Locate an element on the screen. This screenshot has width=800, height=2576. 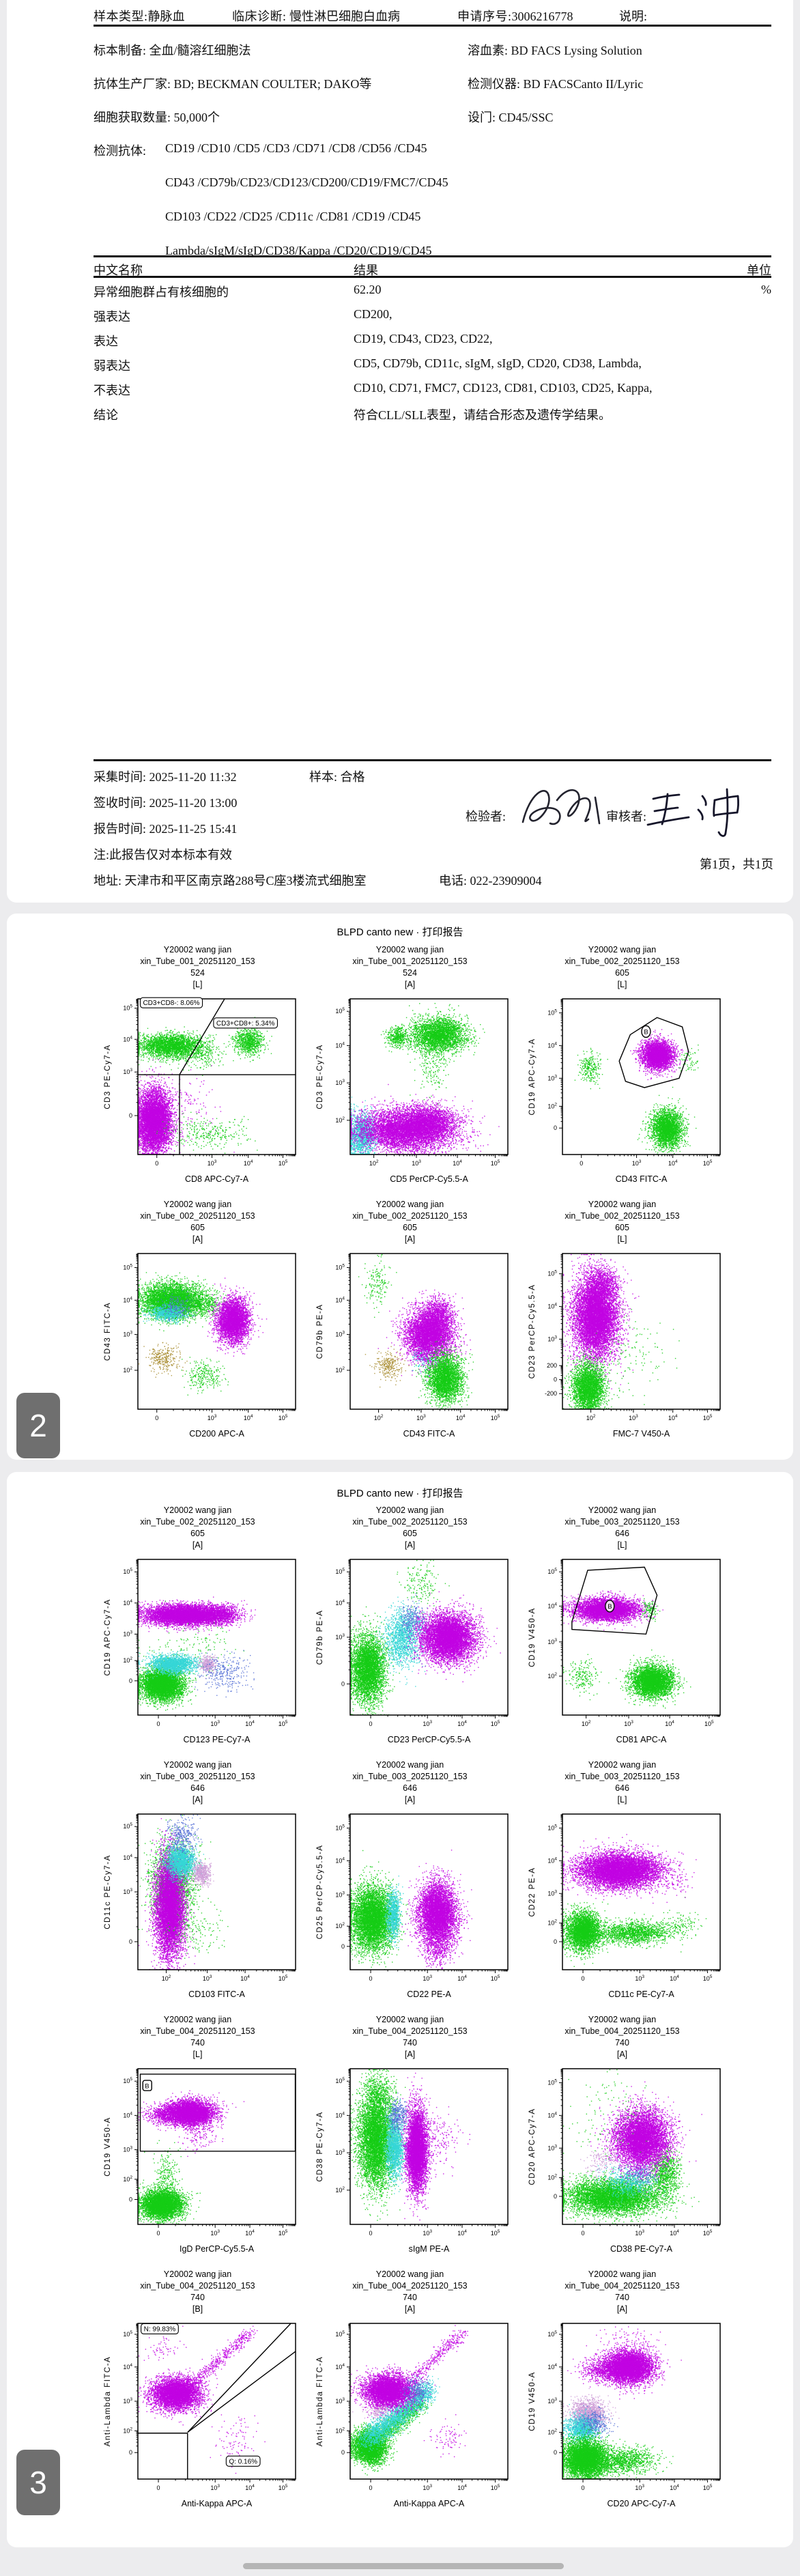
page-3-badge: 3 is located at coordinates (38, 2482).